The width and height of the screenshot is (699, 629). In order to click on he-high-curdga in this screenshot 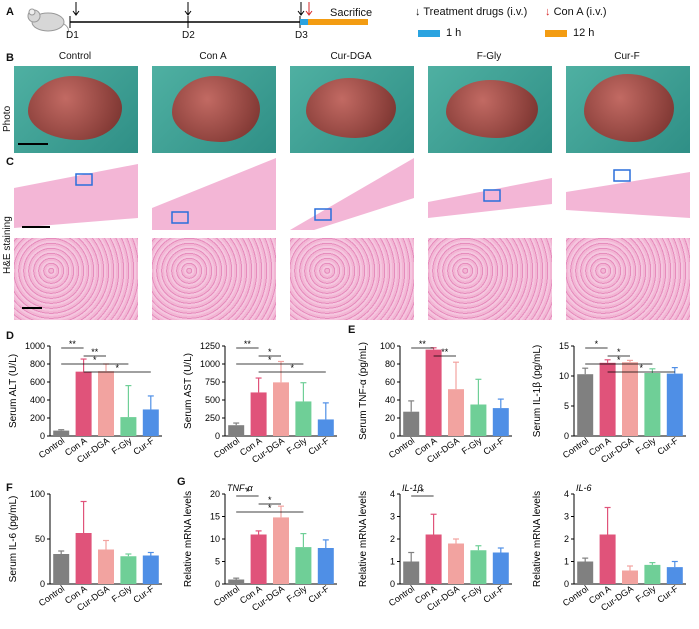, I will do `click(352, 279)`.